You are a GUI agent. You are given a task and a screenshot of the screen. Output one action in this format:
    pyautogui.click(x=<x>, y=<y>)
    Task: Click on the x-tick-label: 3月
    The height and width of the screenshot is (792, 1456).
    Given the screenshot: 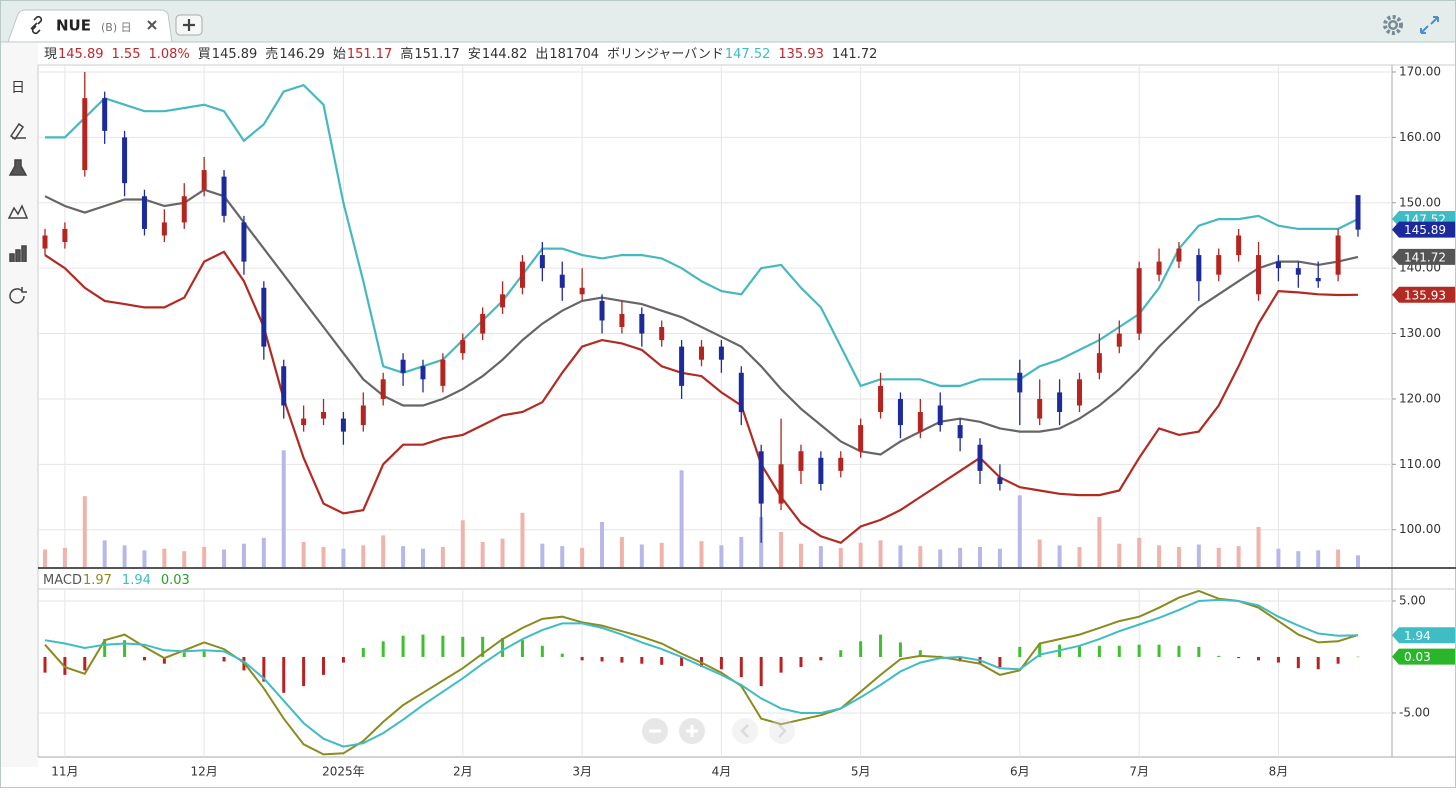 What is the action you would take?
    pyautogui.click(x=582, y=772)
    